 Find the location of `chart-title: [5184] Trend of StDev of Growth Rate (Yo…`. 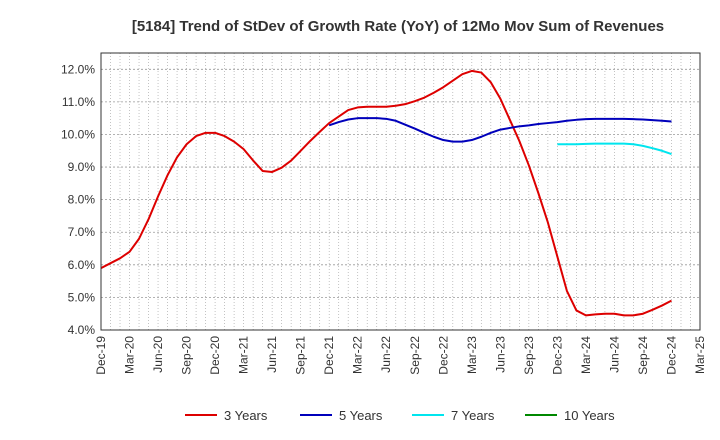

chart-title: [5184] Trend of StDev of Growth Rate (Yo… is located at coordinates (398, 26).